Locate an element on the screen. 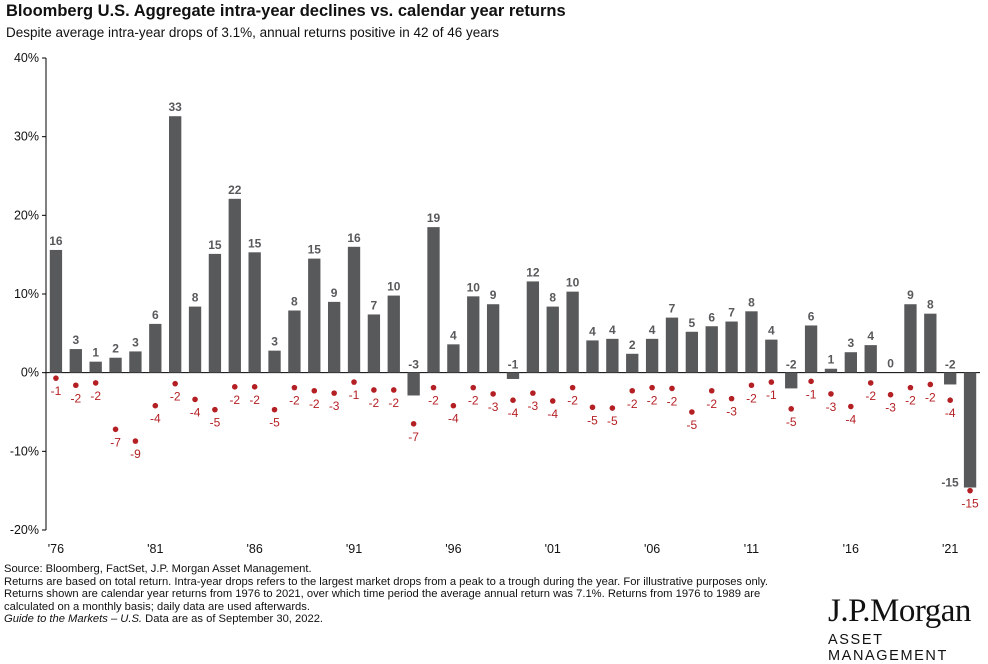 The image size is (988, 664). return-label: 7 is located at coordinates (672, 309).